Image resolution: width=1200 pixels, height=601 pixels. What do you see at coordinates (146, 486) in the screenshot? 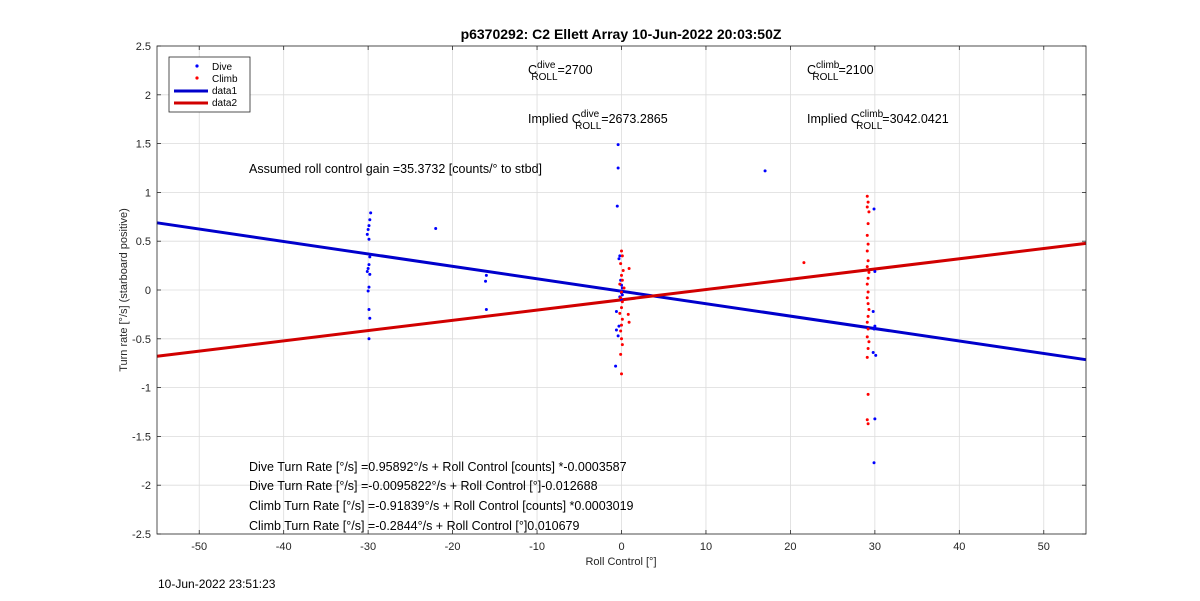
I see `y-tick-label: -2` at bounding box center [146, 486].